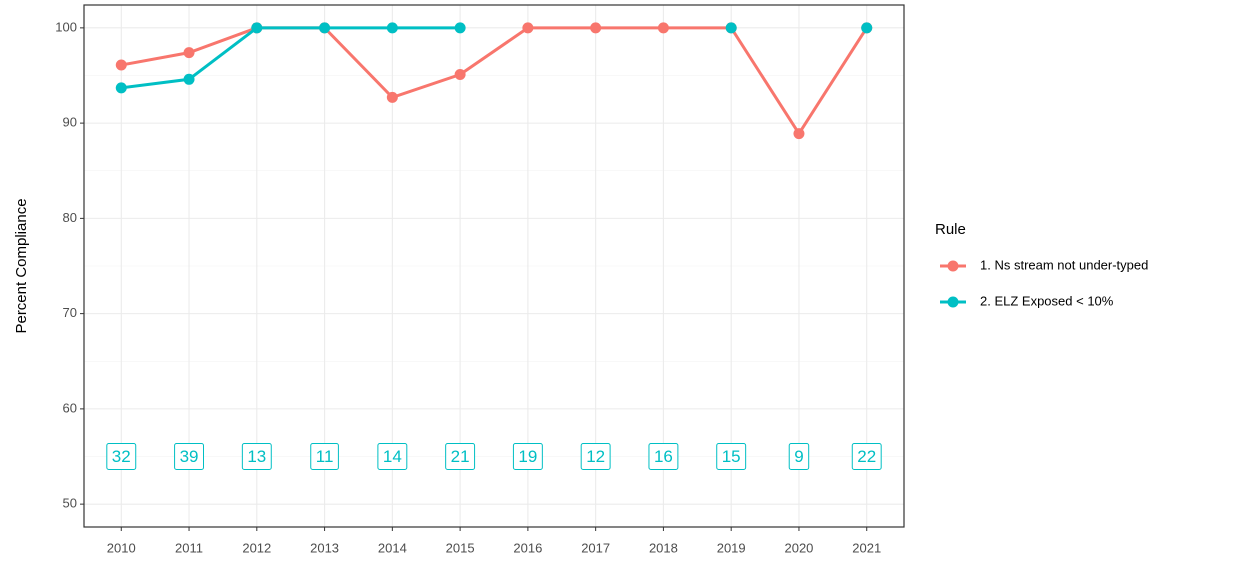  Describe the element at coordinates (392, 547) in the screenshot. I see `x-tick-label: 2014` at that location.